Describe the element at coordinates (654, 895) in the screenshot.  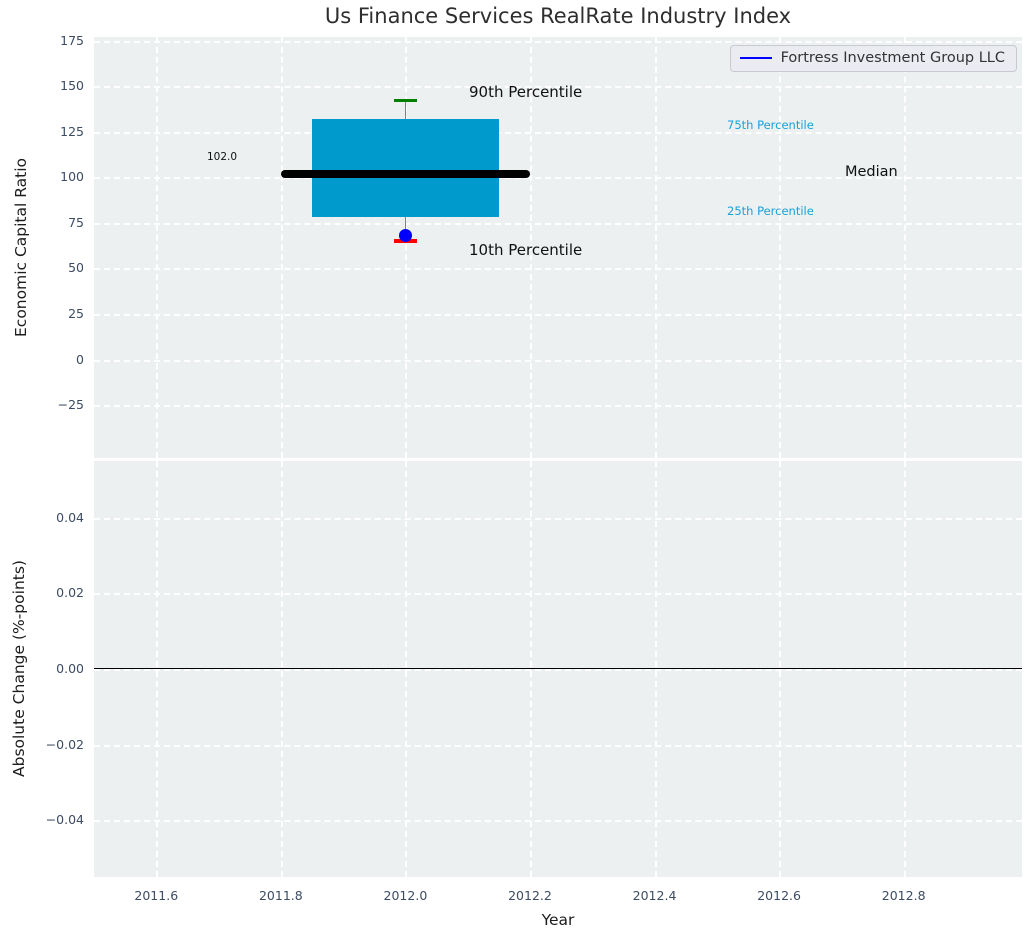
I see `x-tick-label: 2012.4` at that location.